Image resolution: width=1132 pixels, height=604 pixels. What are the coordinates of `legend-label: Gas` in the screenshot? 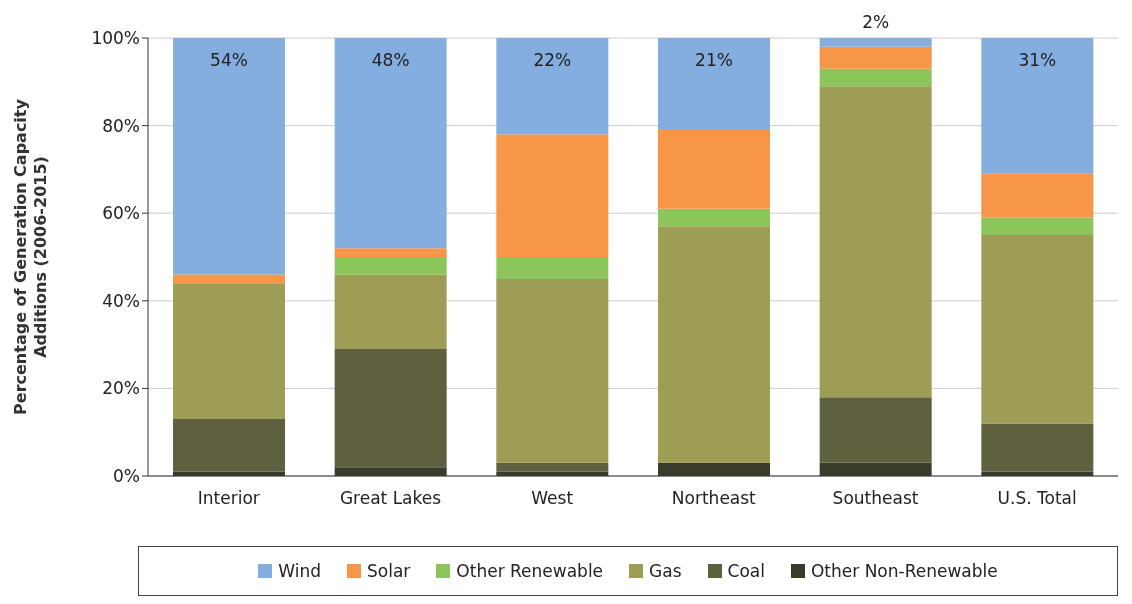 It's located at (665, 571).